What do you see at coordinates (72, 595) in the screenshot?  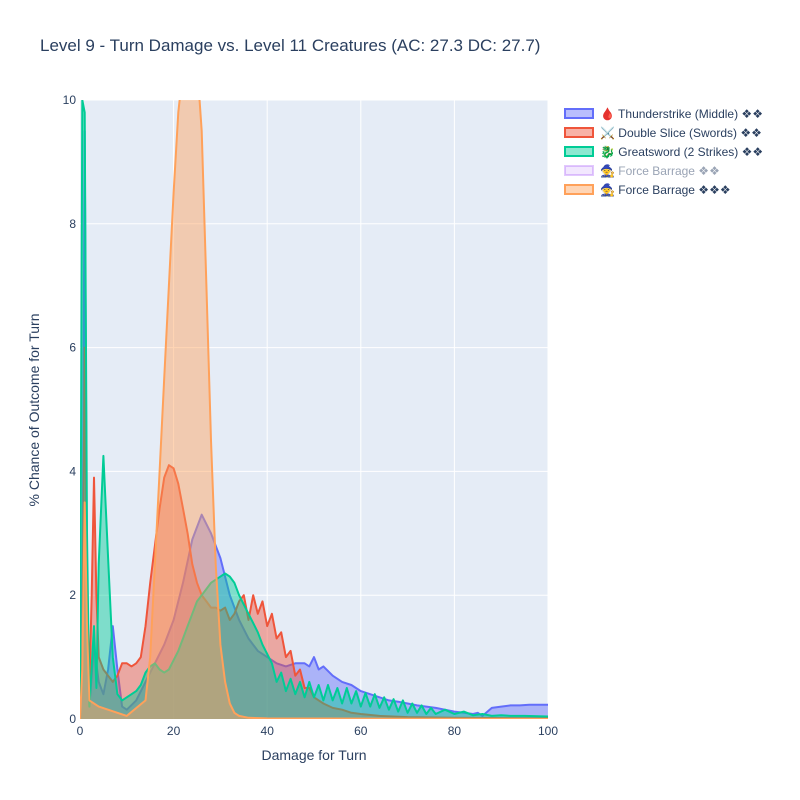 I see `y-tick-label: 2` at bounding box center [72, 595].